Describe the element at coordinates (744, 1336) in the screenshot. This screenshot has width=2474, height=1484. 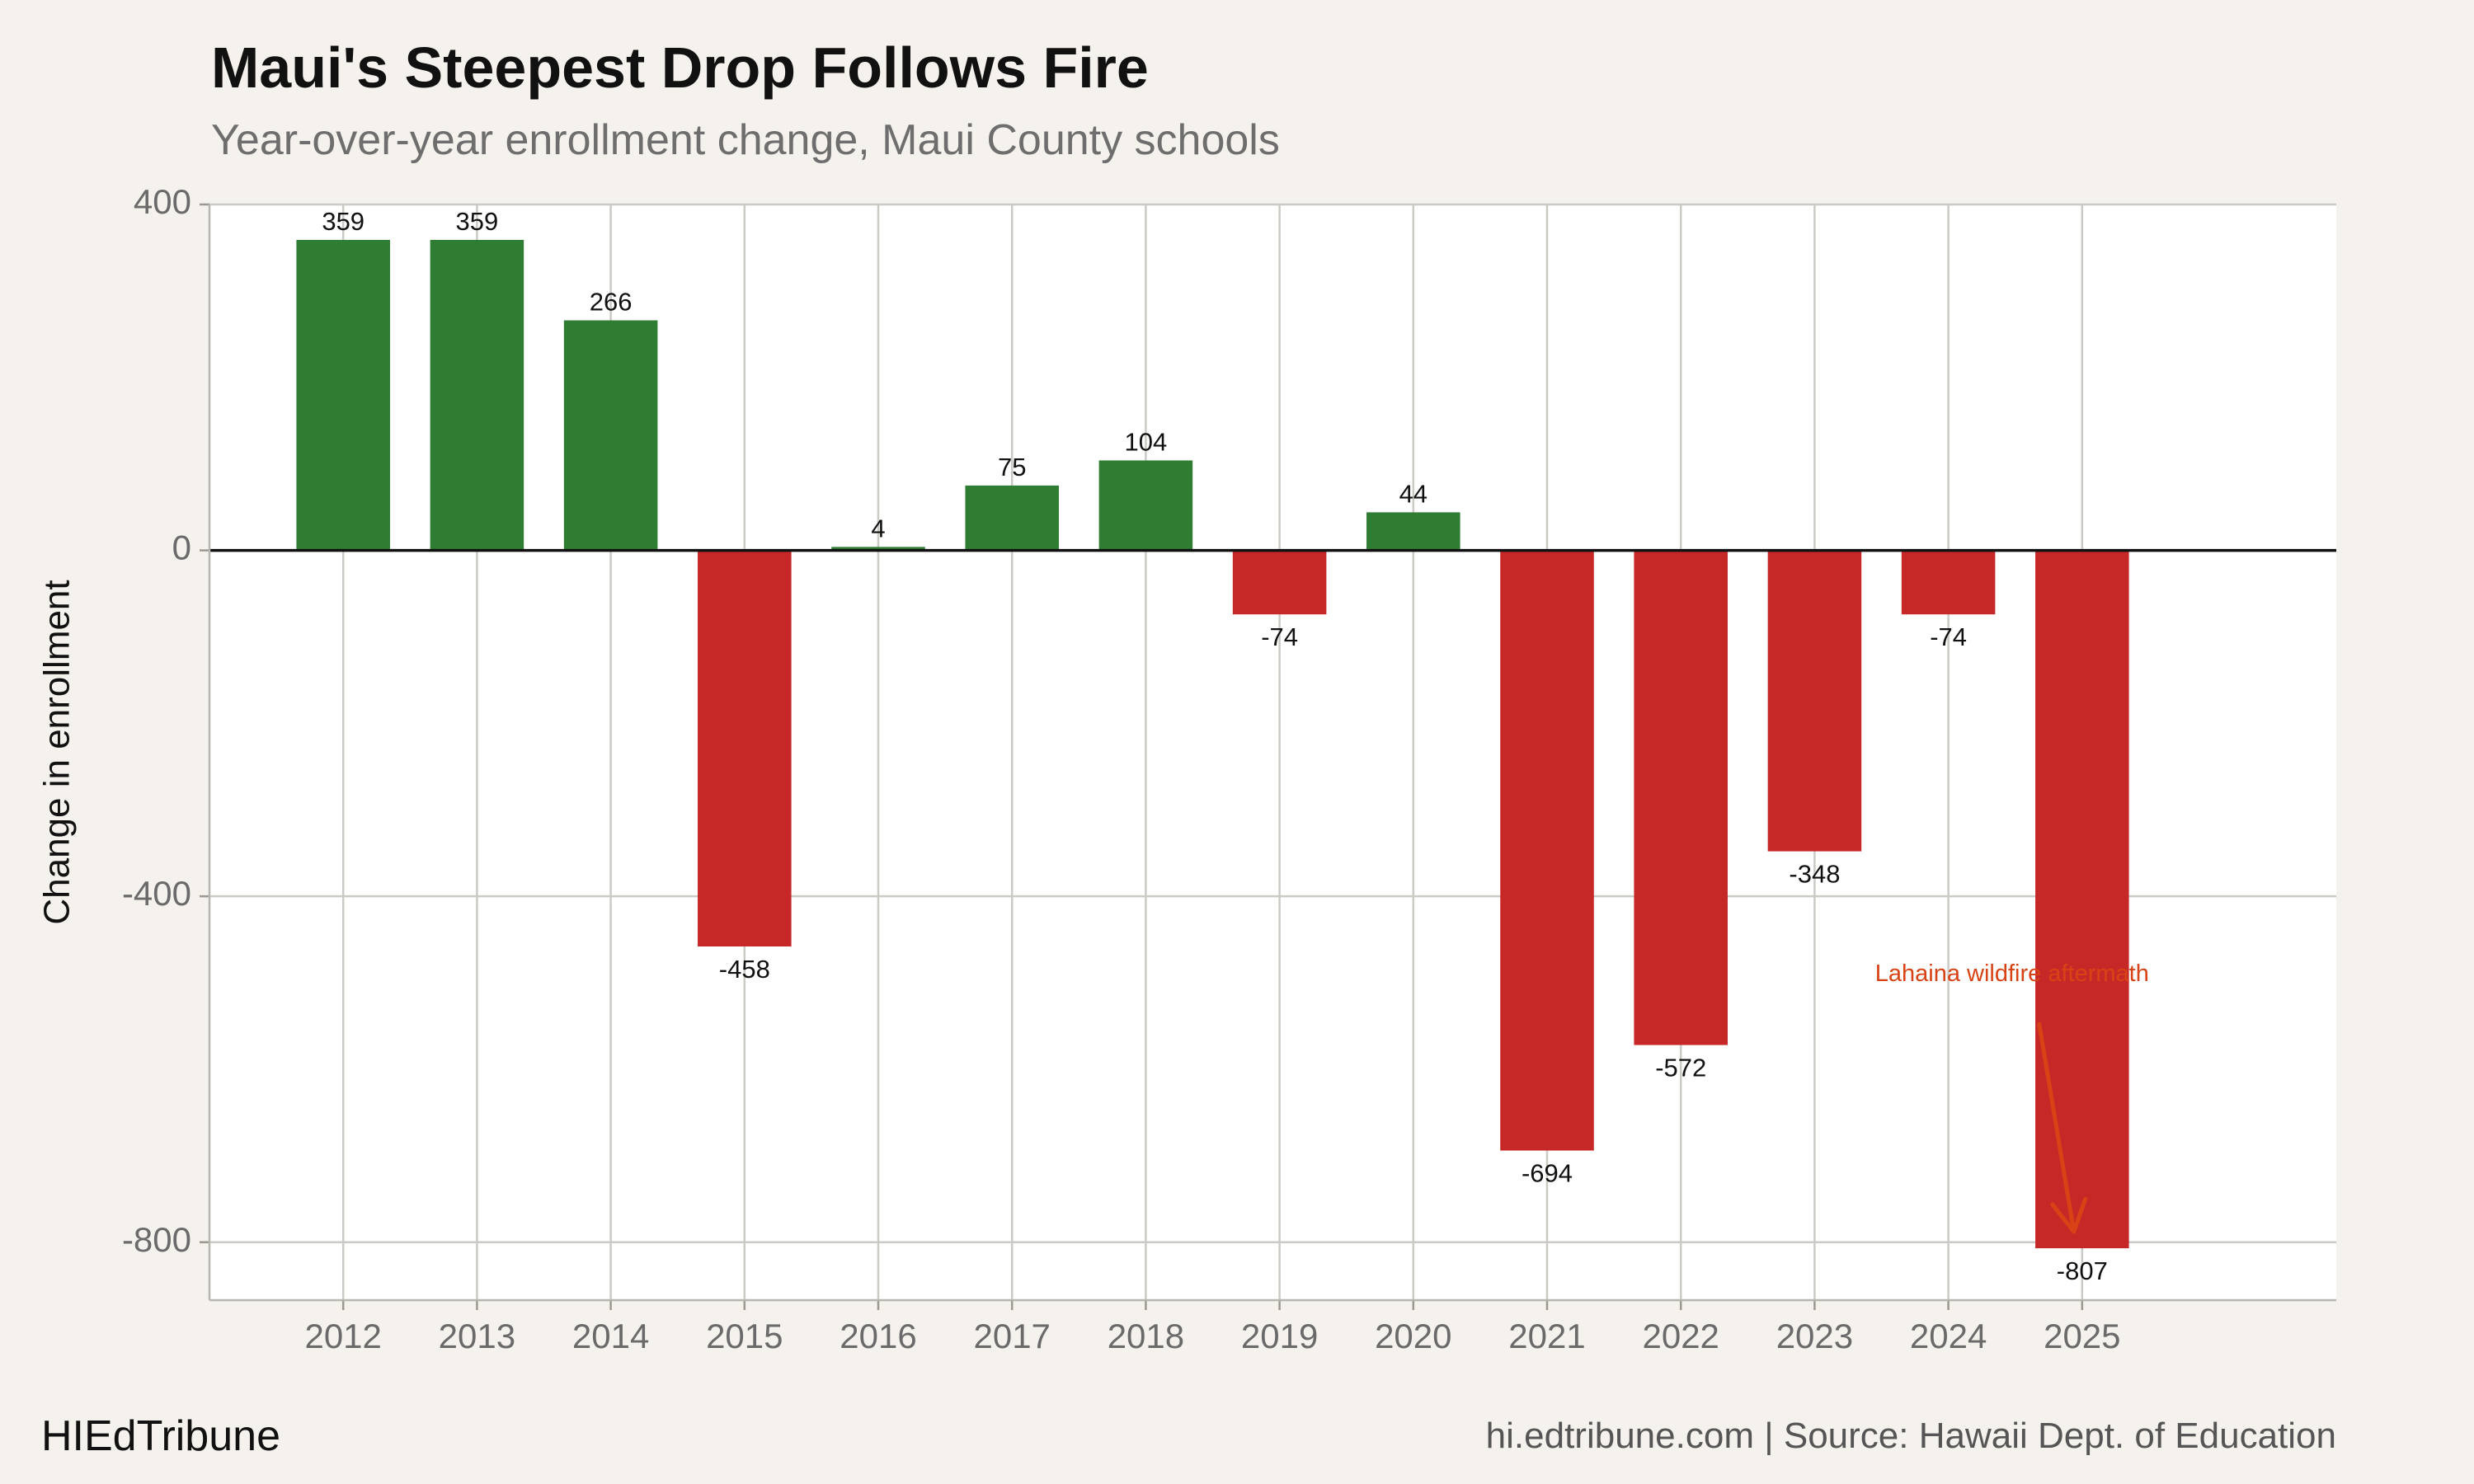
I see `x-tick-label: 2015` at that location.